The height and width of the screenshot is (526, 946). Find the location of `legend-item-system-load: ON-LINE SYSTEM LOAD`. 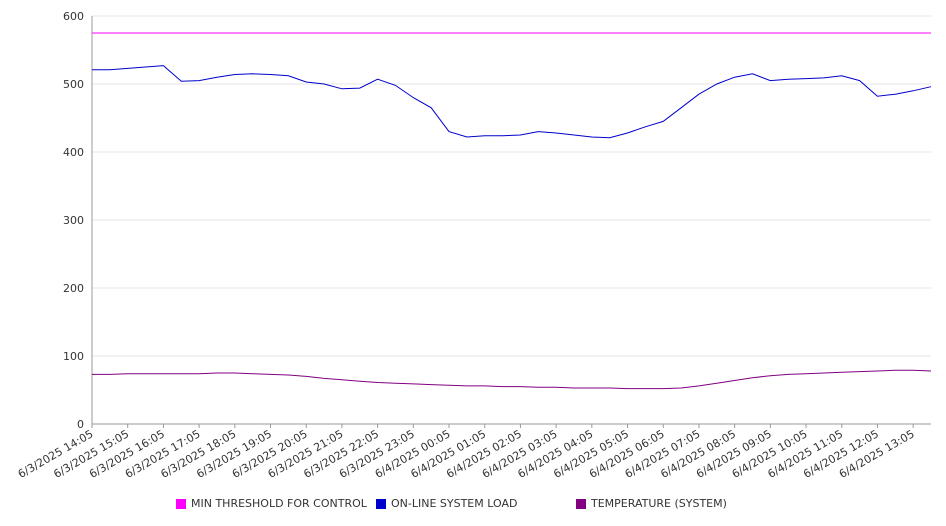

legend-item-system-load: ON-LINE SYSTEM LOAD is located at coordinates (446, 503).